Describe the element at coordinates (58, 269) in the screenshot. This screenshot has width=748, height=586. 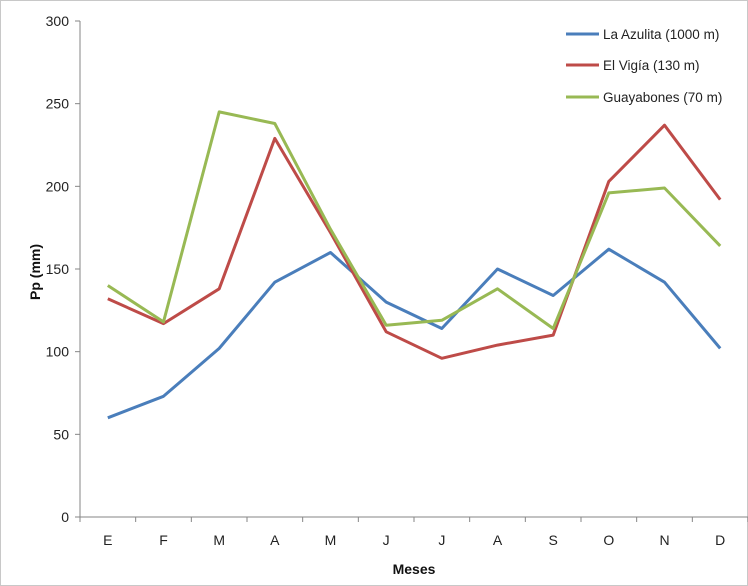
I see `y-tick-label: 150` at that location.